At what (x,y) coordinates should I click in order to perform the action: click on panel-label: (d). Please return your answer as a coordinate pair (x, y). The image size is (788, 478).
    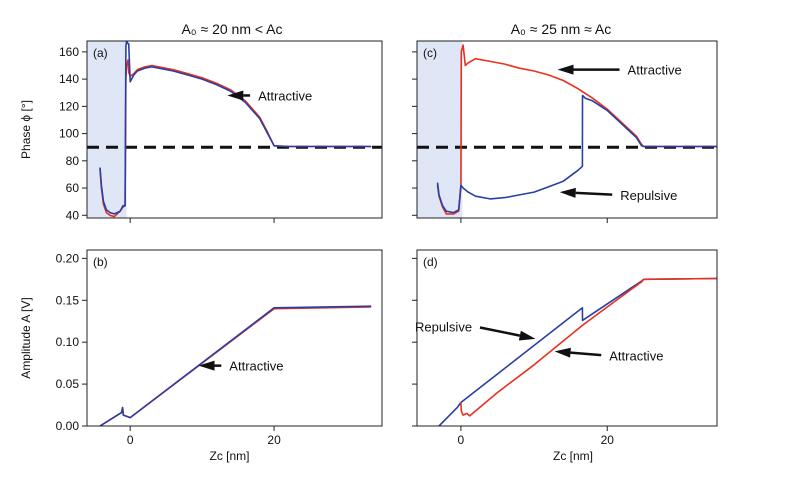
    Looking at the image, I should click on (430, 262).